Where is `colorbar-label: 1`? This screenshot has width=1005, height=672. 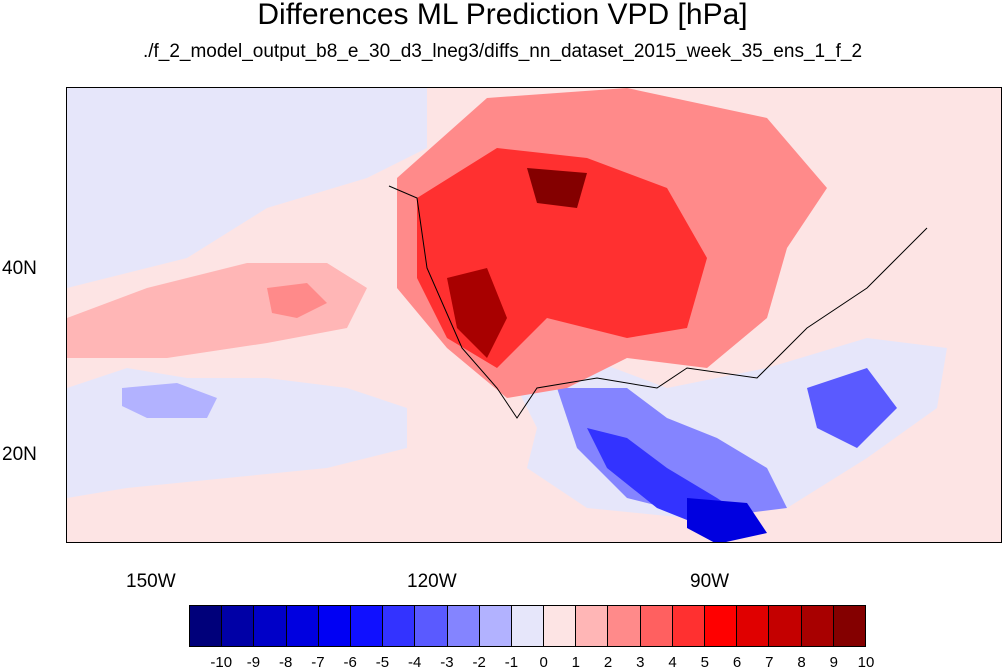
colorbar-label: 1 is located at coordinates (576, 662).